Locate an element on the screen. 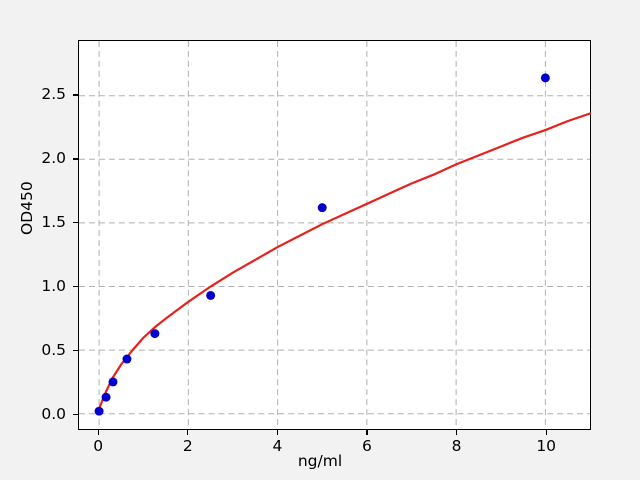  y-tick-label: 2.5 is located at coordinates (53, 93).